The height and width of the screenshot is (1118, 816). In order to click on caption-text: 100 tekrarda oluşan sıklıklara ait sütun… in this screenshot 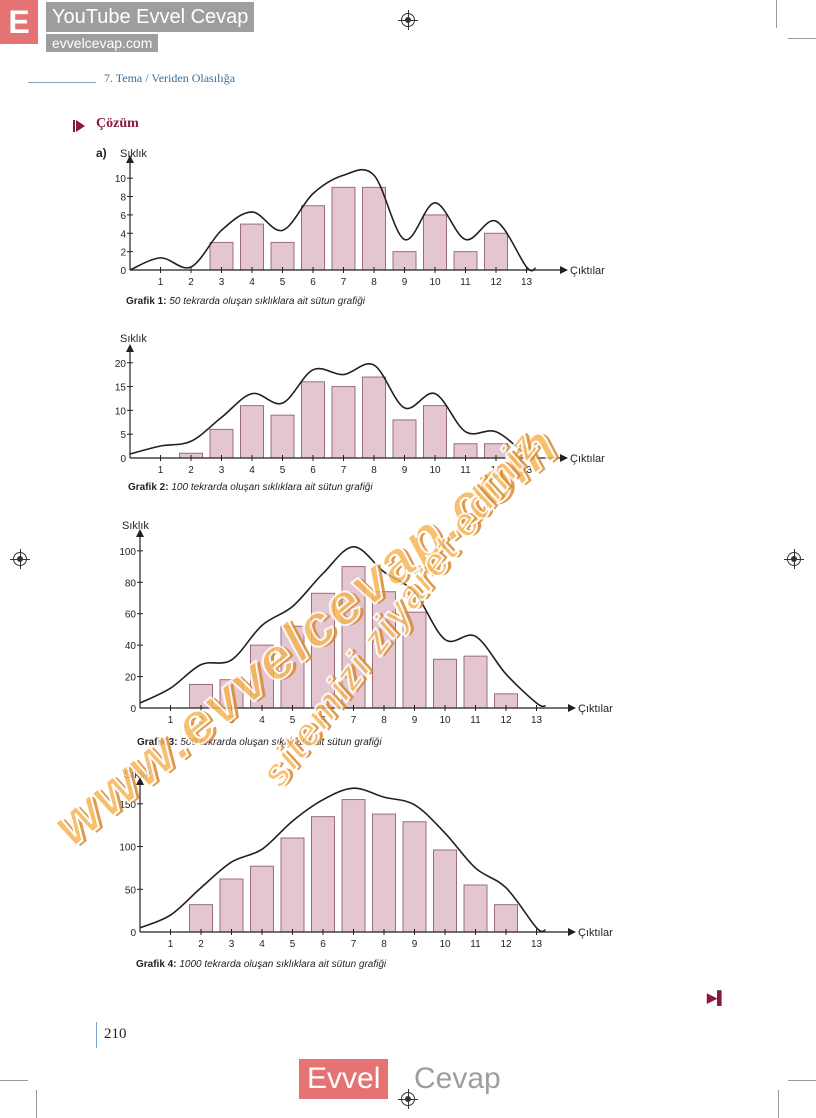, I will do `click(272, 487)`.